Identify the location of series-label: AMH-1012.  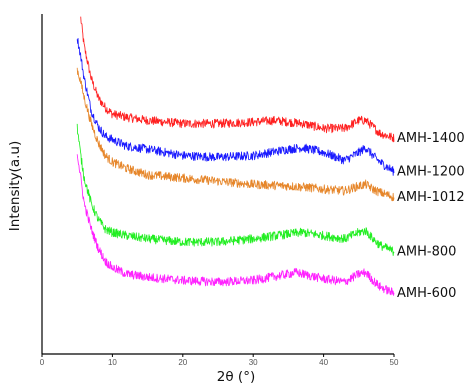
(431, 197).